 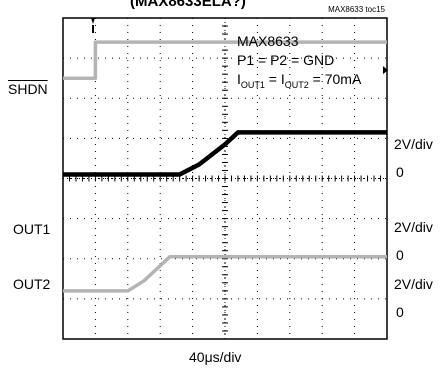 I want to click on channel-label-shdn: SHDN, so click(x=28, y=89).